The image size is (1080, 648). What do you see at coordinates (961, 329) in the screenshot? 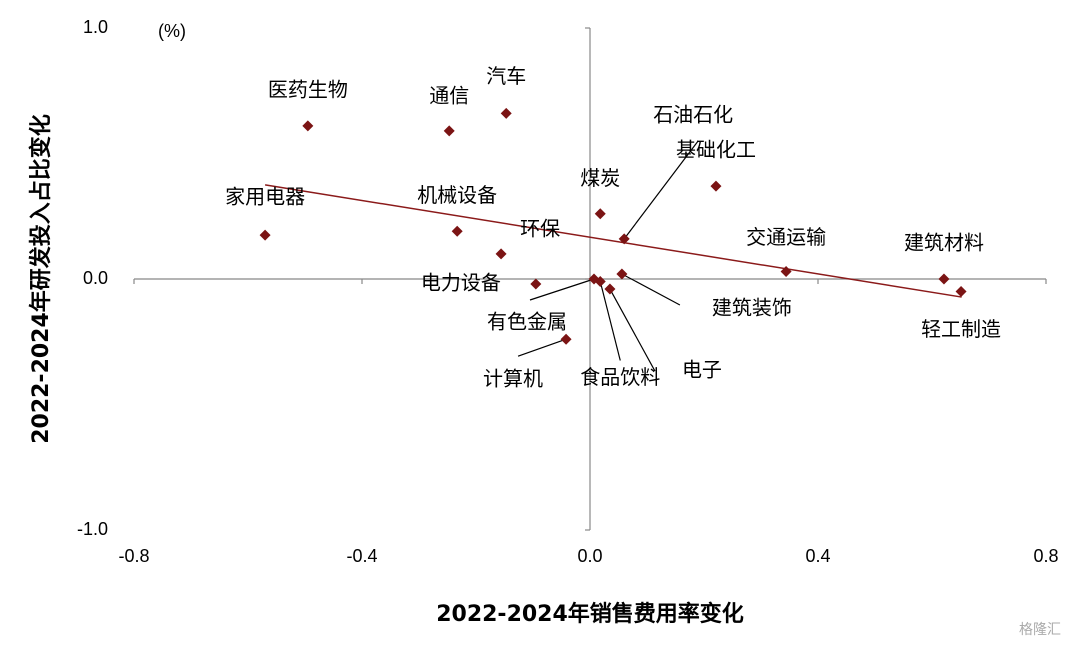
I see `point-label: 轻工制造` at bounding box center [961, 329].